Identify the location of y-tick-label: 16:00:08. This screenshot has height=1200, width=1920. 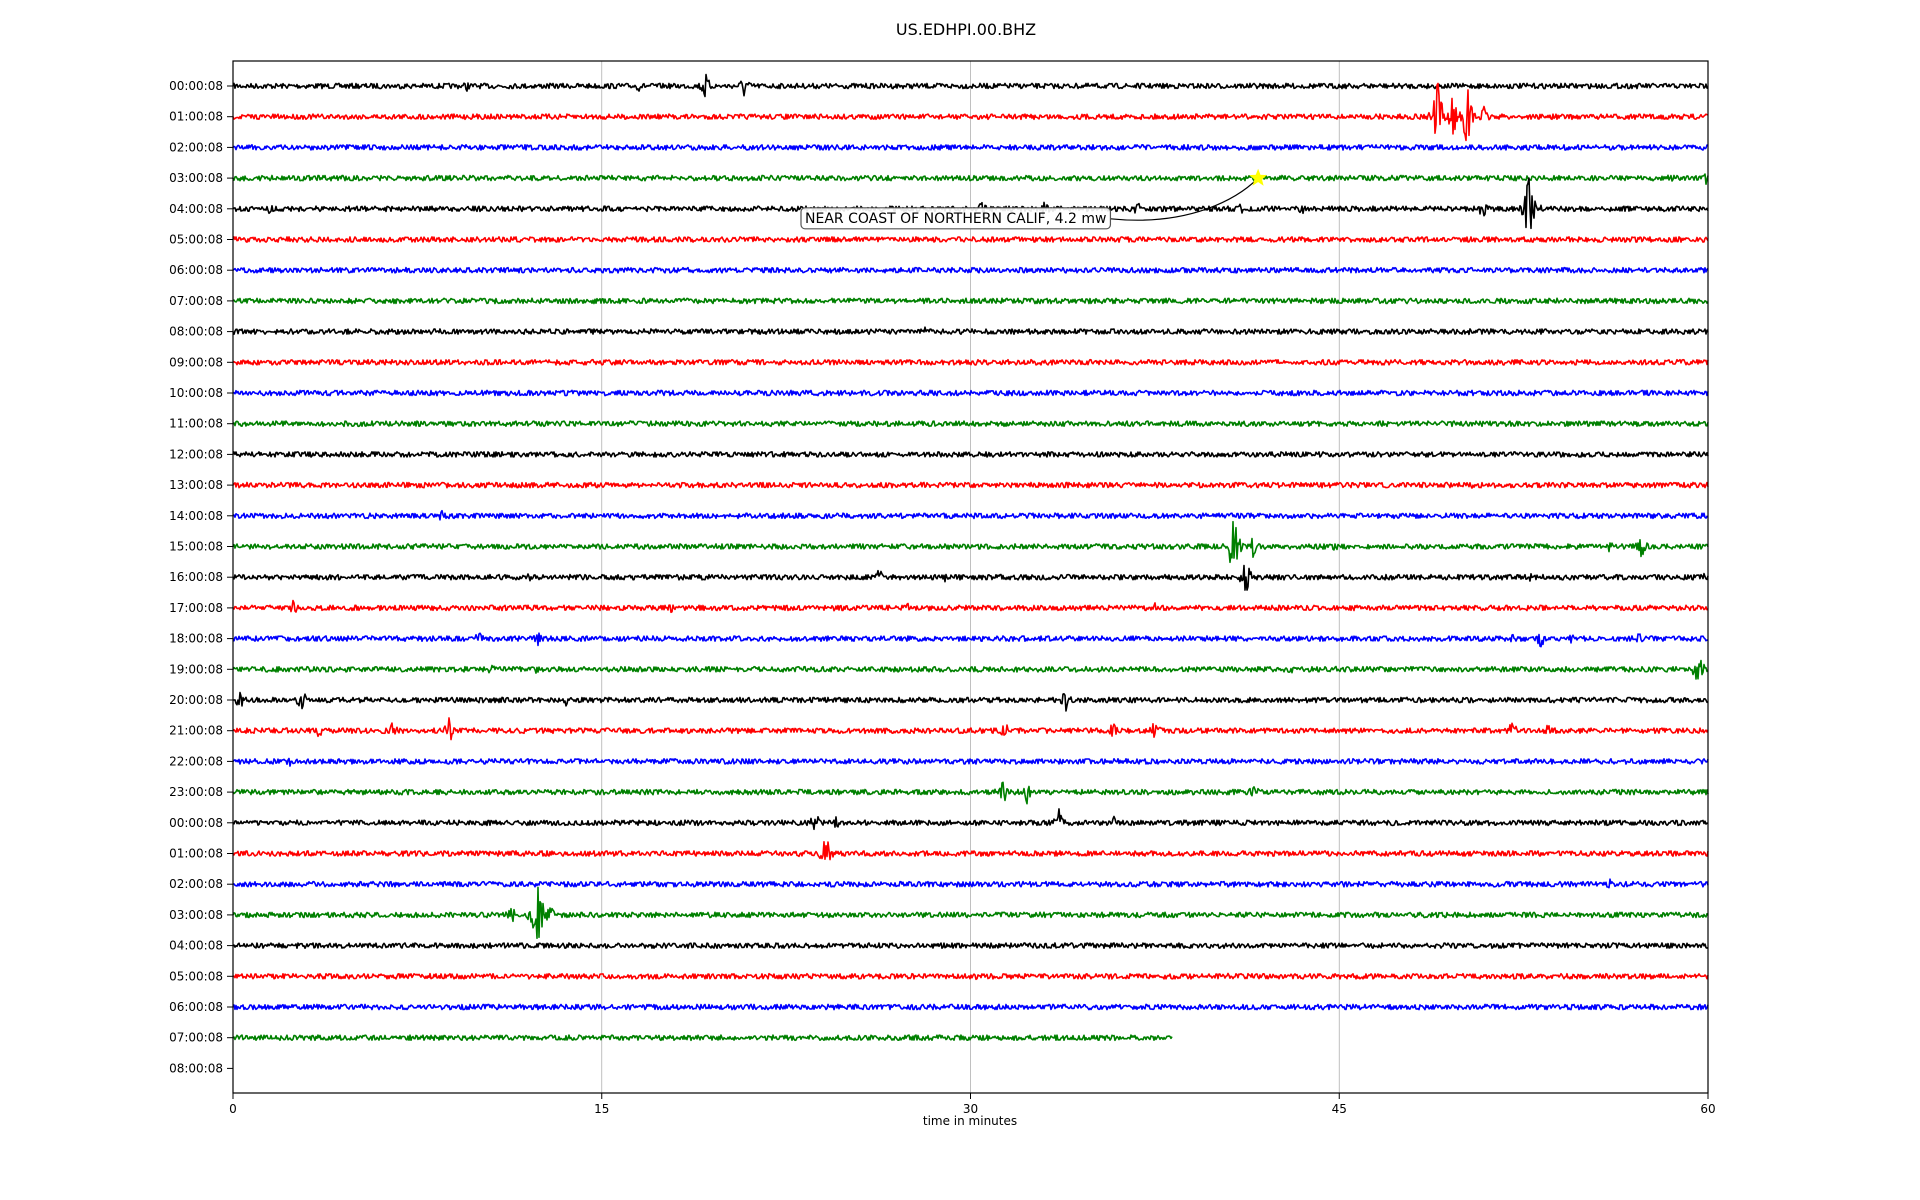
(196, 577).